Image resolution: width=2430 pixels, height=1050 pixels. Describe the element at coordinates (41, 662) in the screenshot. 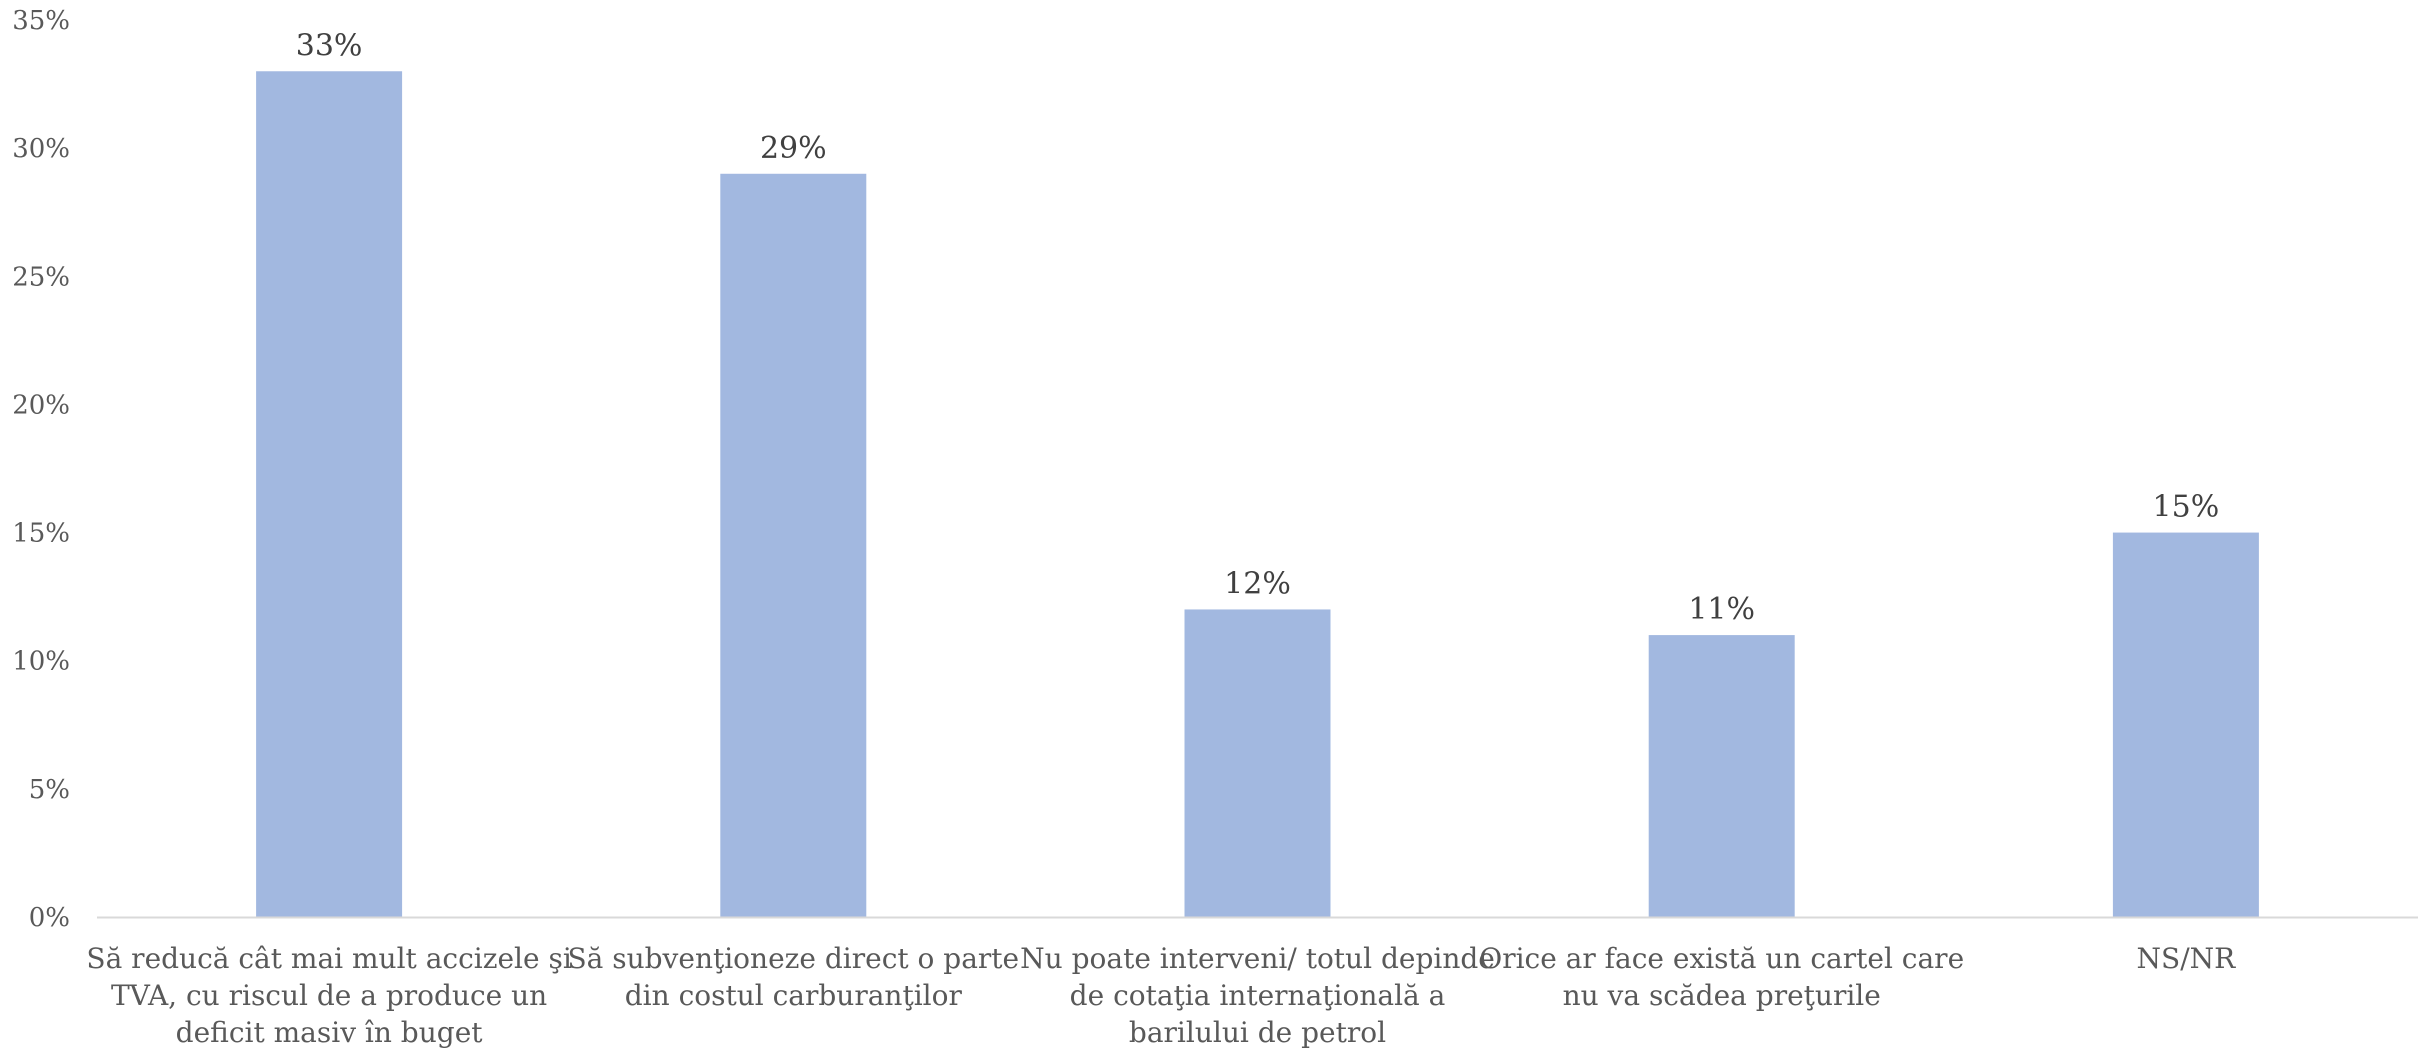

I see `y-tick-label: 10%` at that location.